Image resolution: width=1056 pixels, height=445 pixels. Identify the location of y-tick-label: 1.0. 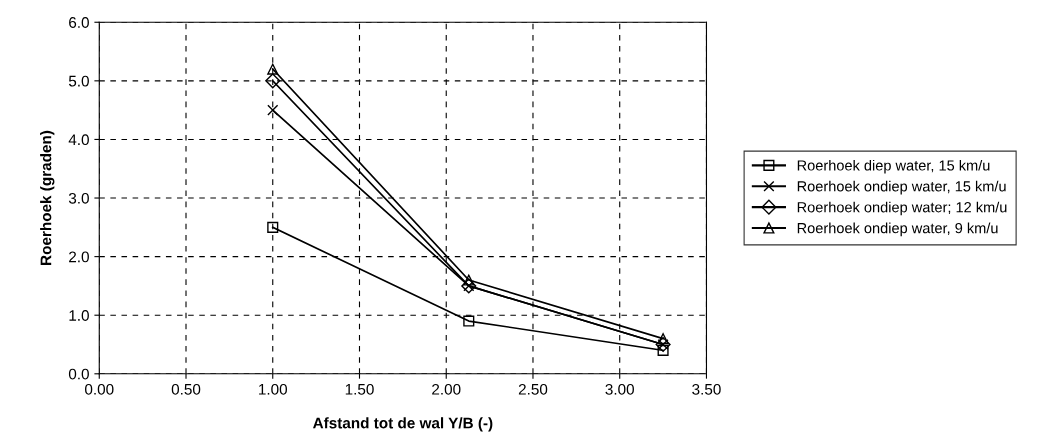
(79, 315).